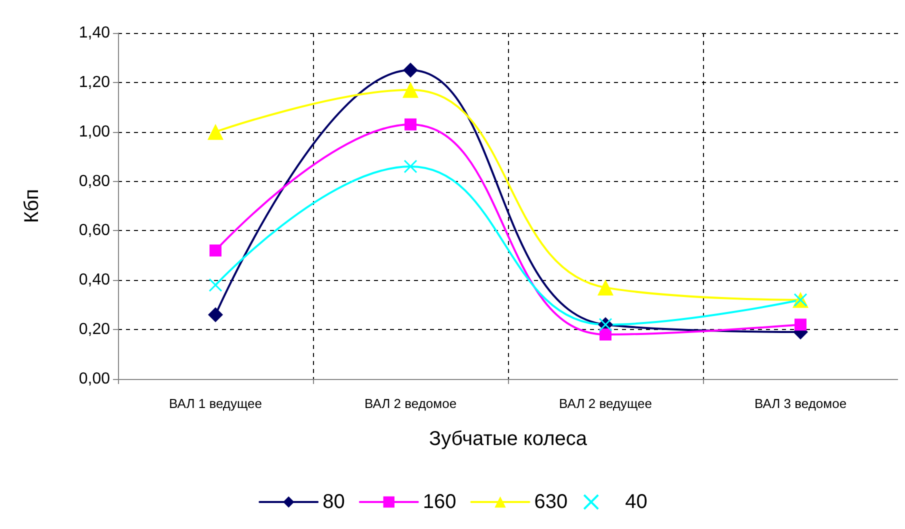  What do you see at coordinates (551, 502) in the screenshot?
I see `legend-label: 630` at bounding box center [551, 502].